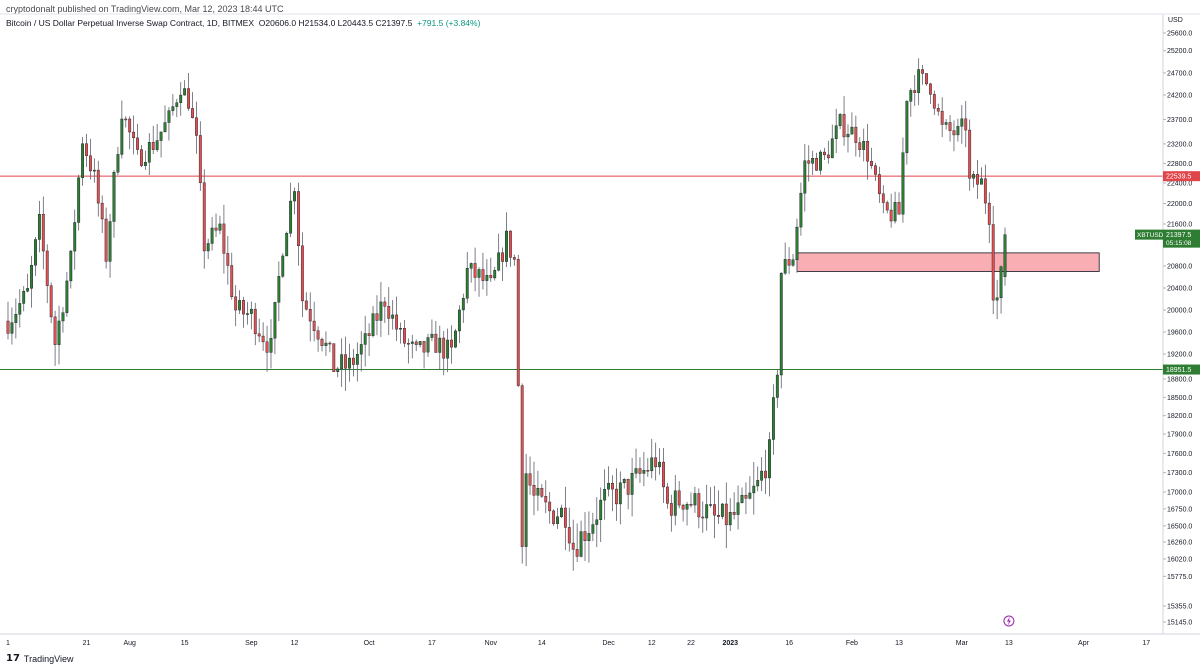 This screenshot has height=669, width=1200. I want to click on y-tick-label: 18200.0, so click(1179, 416).